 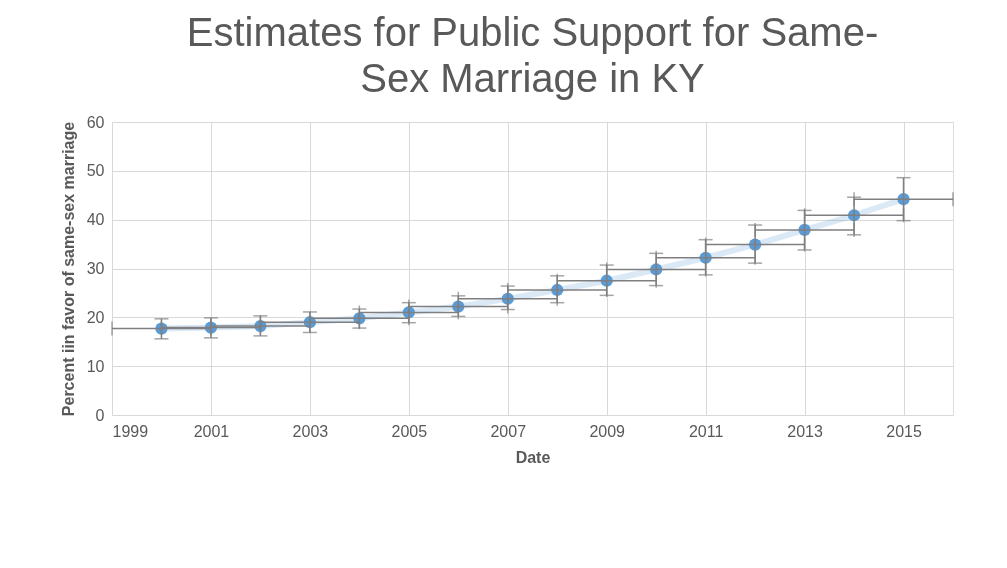 I want to click on y-tick-label: 0, so click(x=100, y=415).